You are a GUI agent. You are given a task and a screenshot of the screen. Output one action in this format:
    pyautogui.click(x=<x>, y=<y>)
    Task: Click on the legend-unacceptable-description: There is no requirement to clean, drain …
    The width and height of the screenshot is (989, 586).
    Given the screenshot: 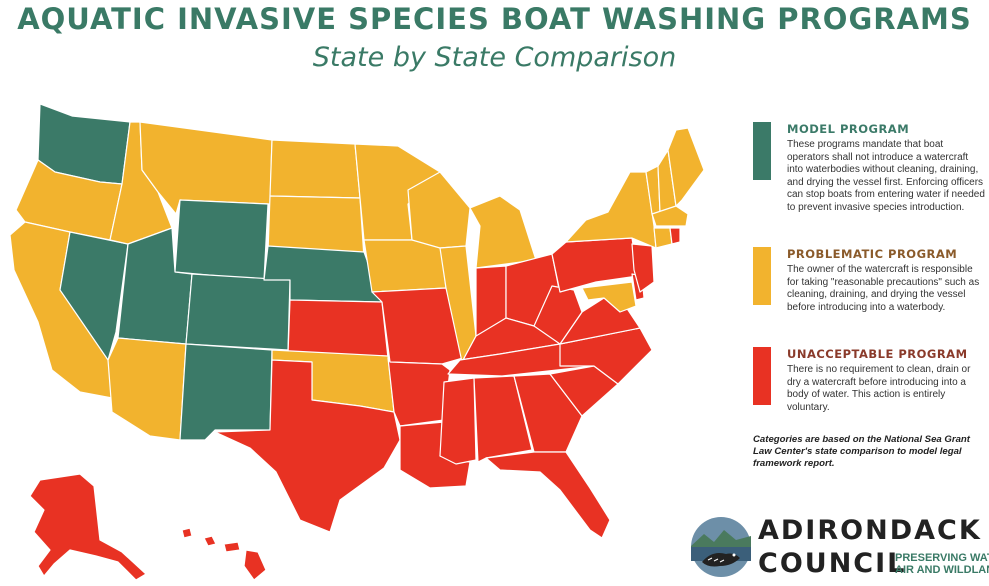 What is the action you would take?
    pyautogui.click(x=879, y=388)
    